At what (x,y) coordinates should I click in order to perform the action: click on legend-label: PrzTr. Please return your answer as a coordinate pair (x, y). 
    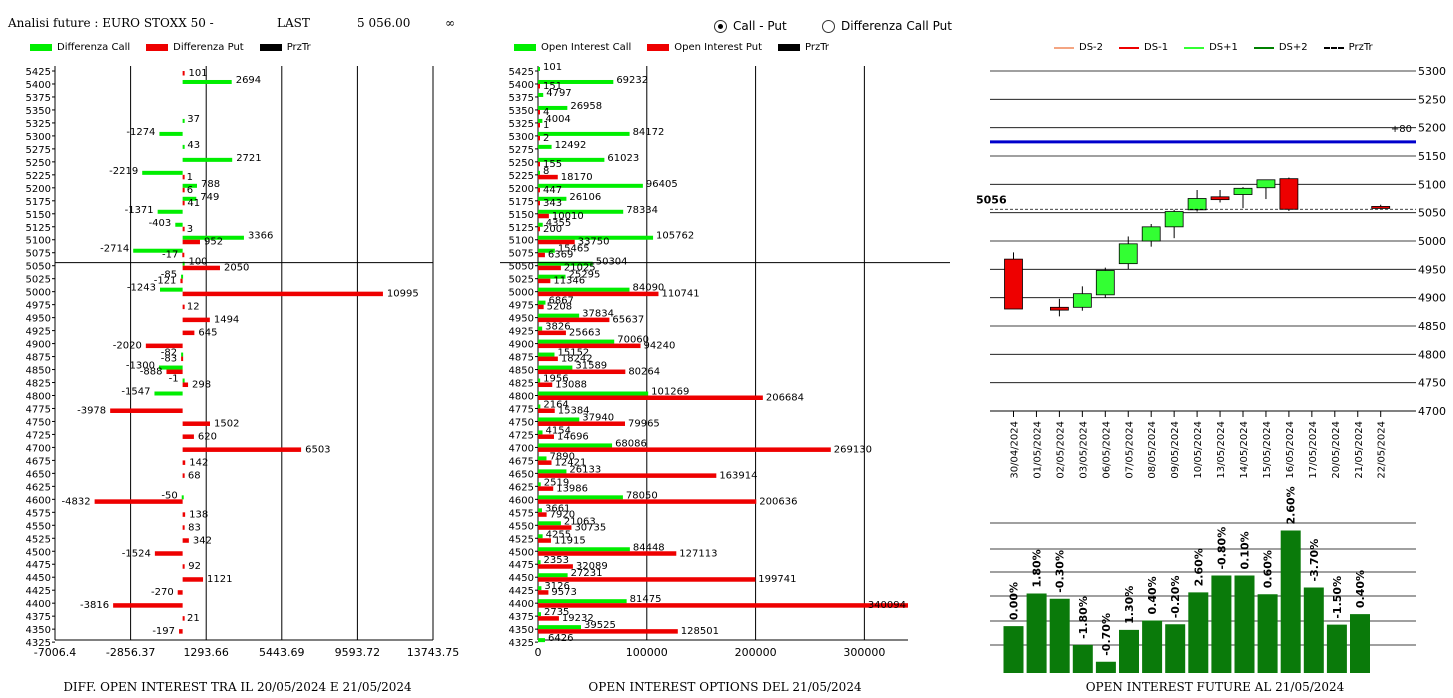
    Looking at the image, I should click on (817, 47).